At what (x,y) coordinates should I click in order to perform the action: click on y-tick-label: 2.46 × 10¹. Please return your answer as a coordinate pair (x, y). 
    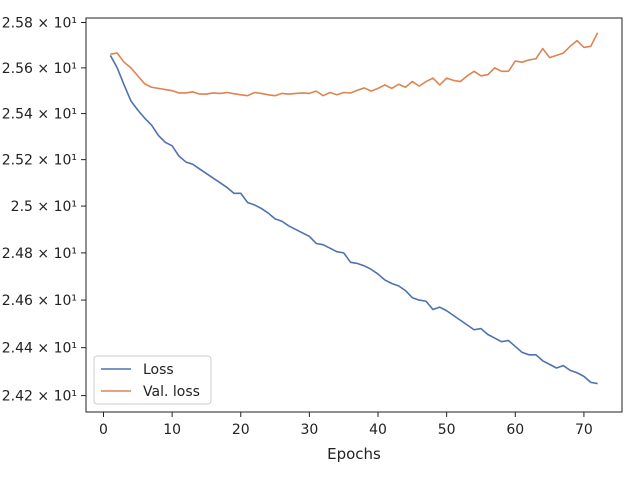
    Looking at the image, I should click on (39, 301).